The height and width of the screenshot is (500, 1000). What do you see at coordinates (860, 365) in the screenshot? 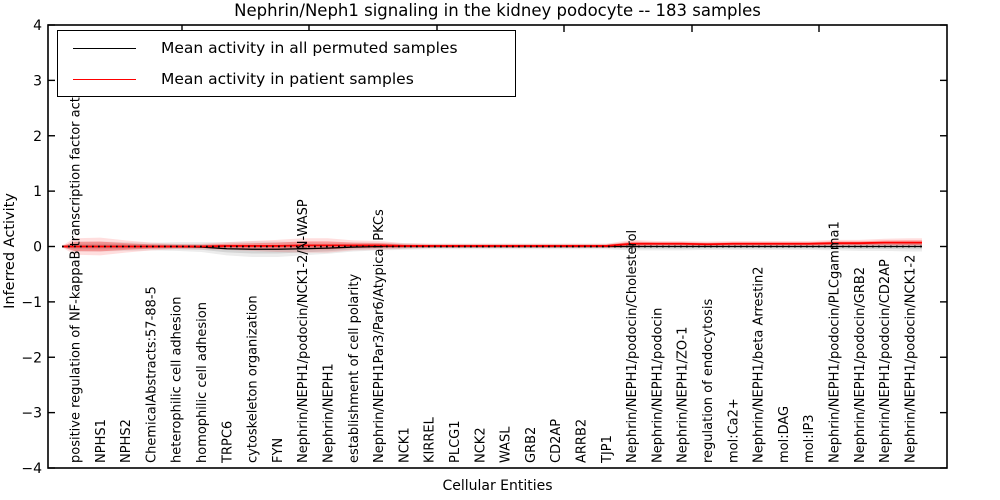
I see `x-tick-label: Nephrin/NEPH1/podocin/GRB2` at bounding box center [860, 365].